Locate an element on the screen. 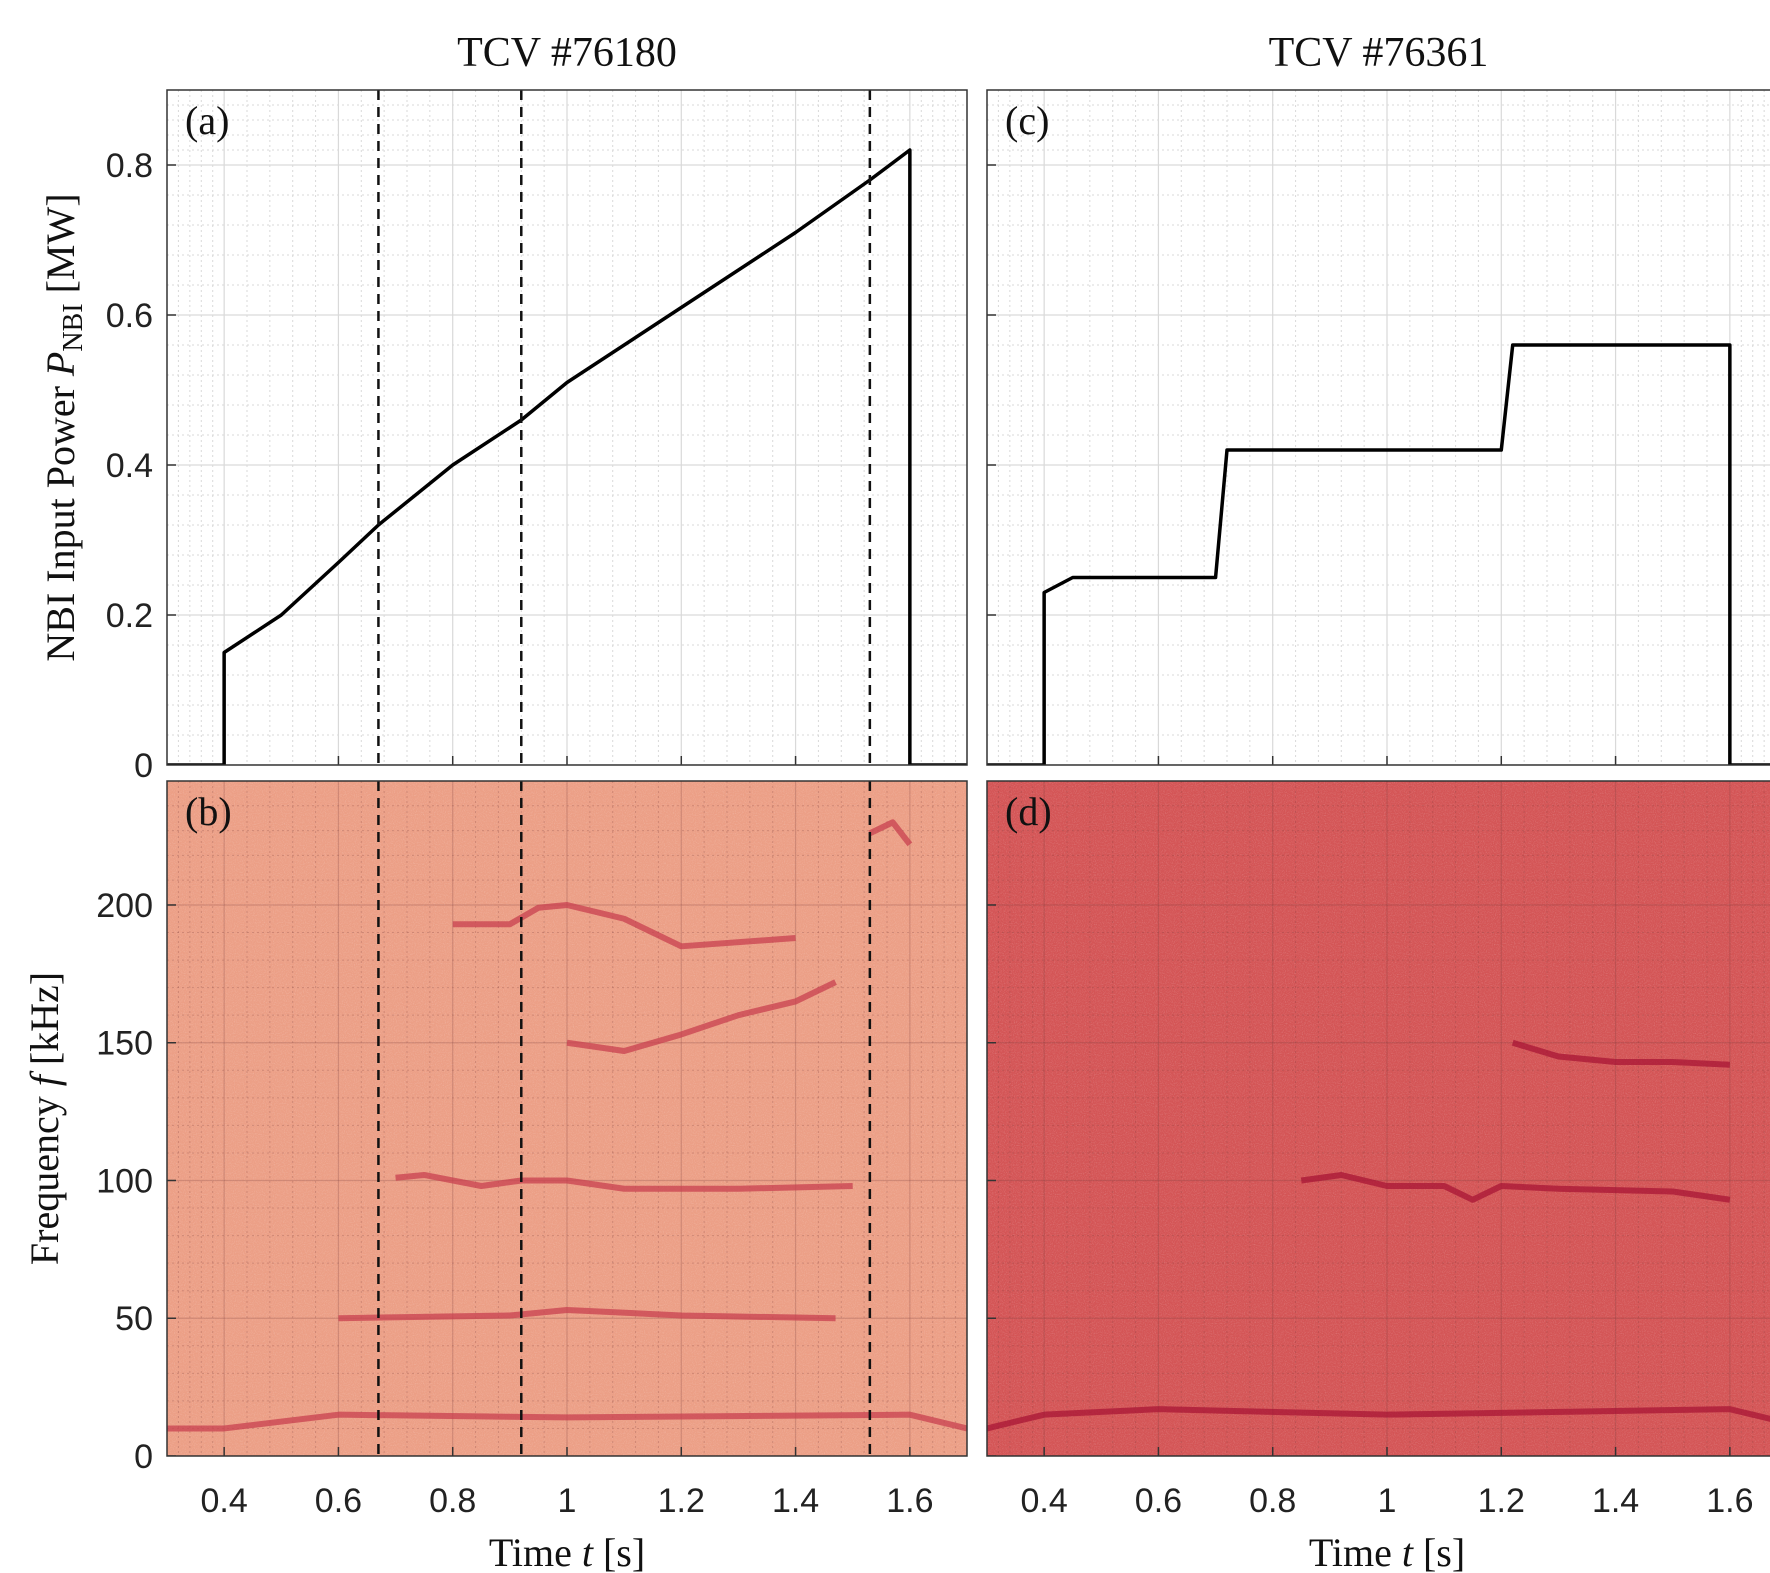 The width and height of the screenshot is (1770, 1573). label-text: Frequency is located at coordinates (44, 1175).